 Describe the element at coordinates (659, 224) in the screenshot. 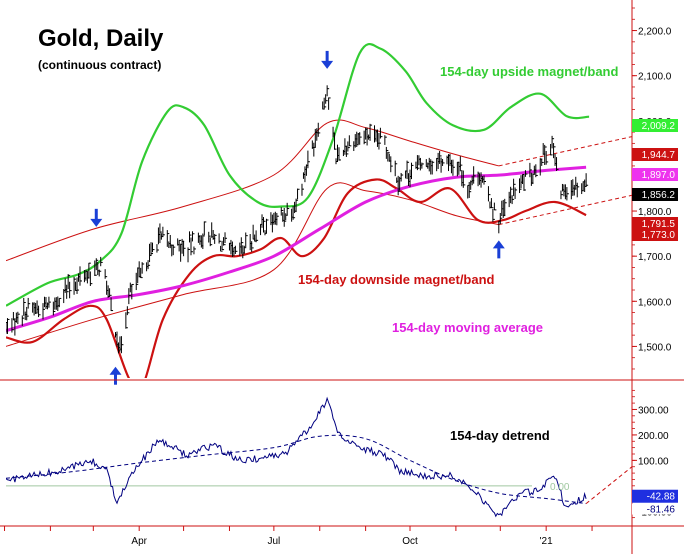

I see `last-value-label: 1,791.5` at that location.